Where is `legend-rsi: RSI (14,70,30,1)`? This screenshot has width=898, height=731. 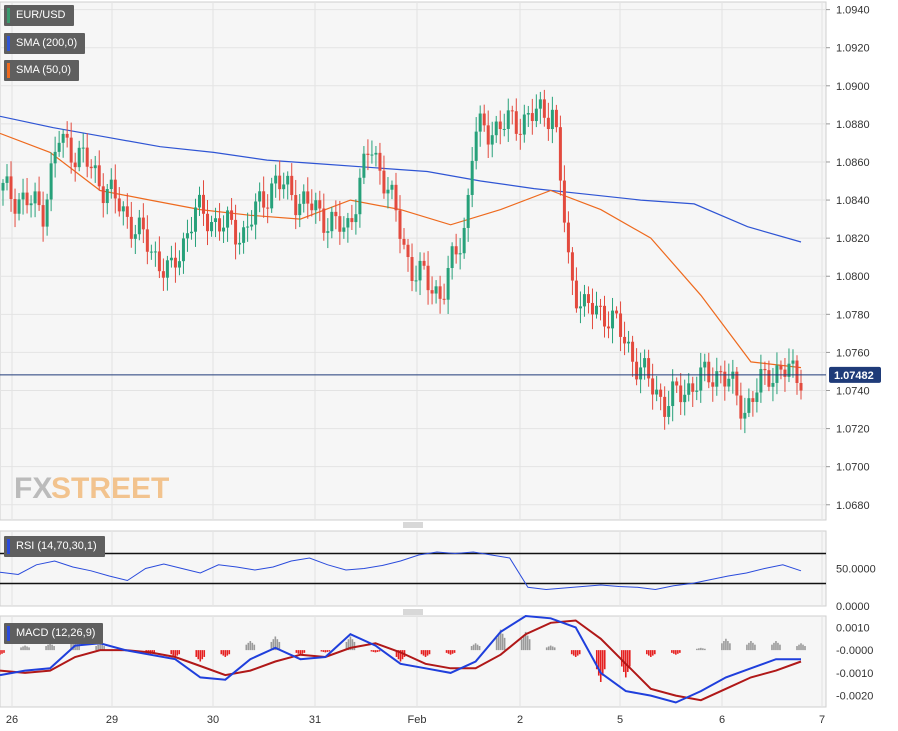
legend-rsi: RSI (14,70,30,1) is located at coordinates (54, 546).